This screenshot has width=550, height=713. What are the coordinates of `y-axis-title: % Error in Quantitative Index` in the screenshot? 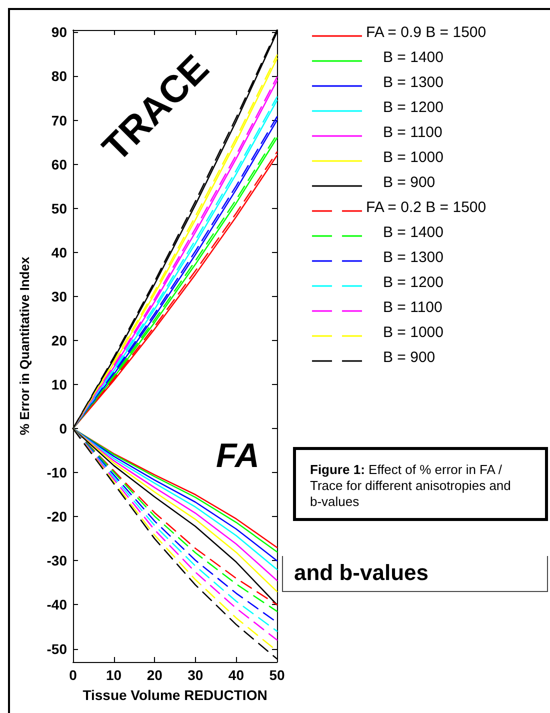 It's located at (24, 346).